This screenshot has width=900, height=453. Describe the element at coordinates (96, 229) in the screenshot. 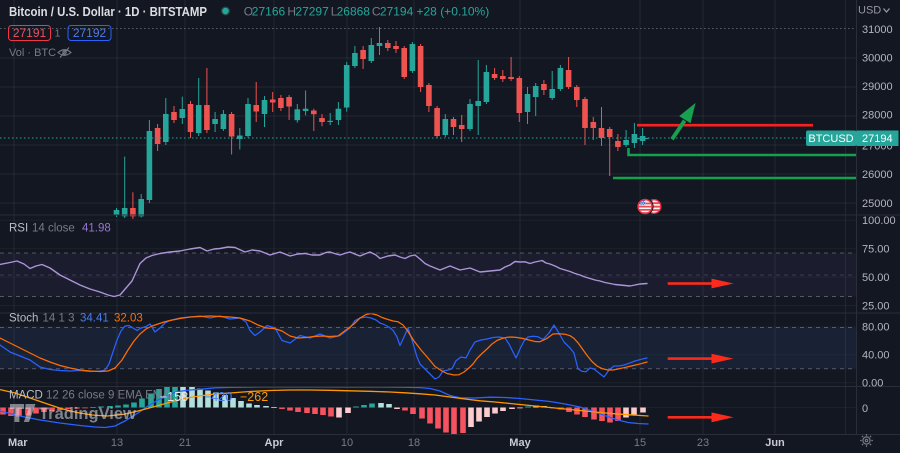

I see `svg-text: 41.98` at that location.